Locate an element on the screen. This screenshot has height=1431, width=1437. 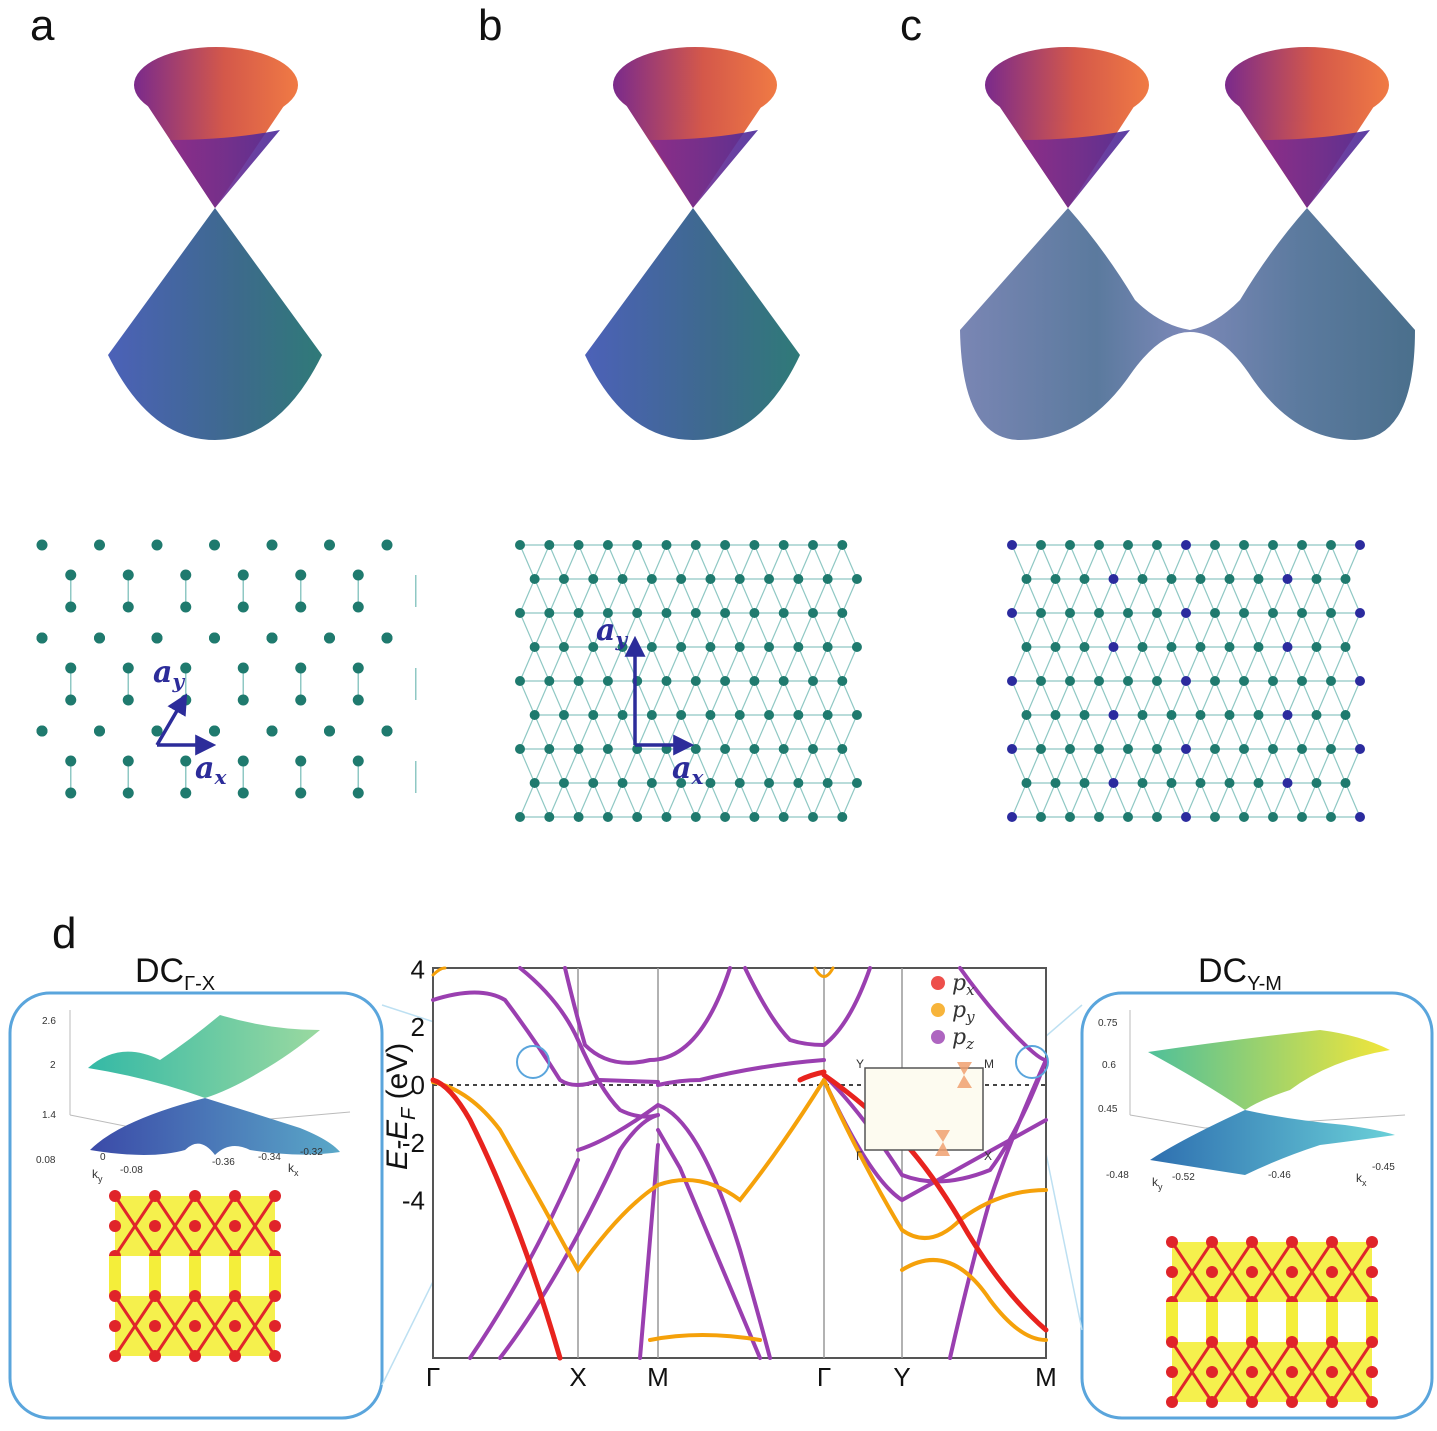
ax-label: a is located at coordinates (204, 768).